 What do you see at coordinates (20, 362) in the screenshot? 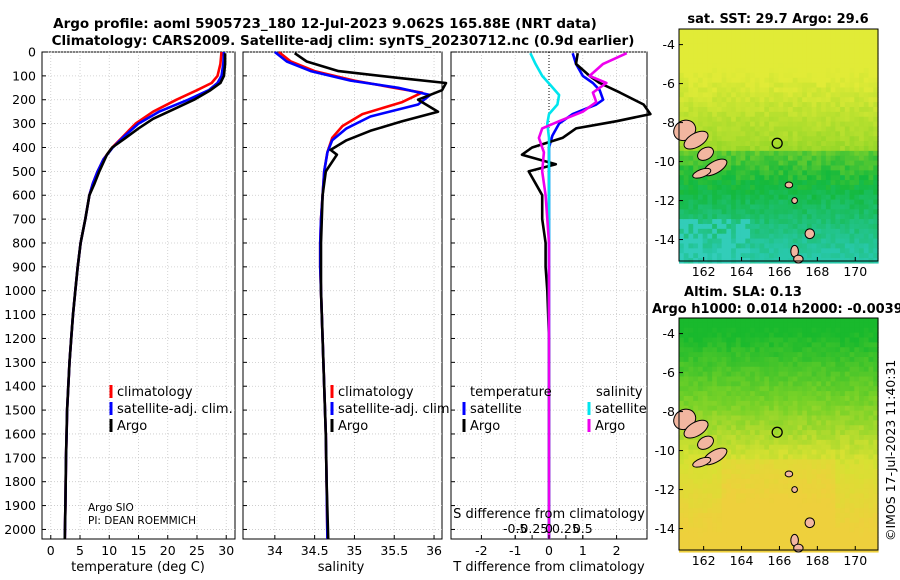
I see `depth-tick-label: 1300` at bounding box center [20, 362].